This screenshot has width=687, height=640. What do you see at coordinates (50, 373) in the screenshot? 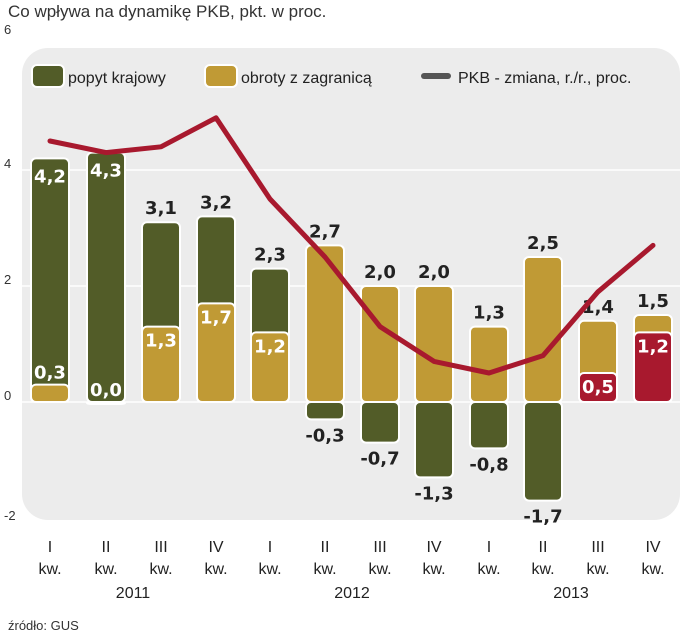
I see `data-label: 0,3` at bounding box center [50, 373].